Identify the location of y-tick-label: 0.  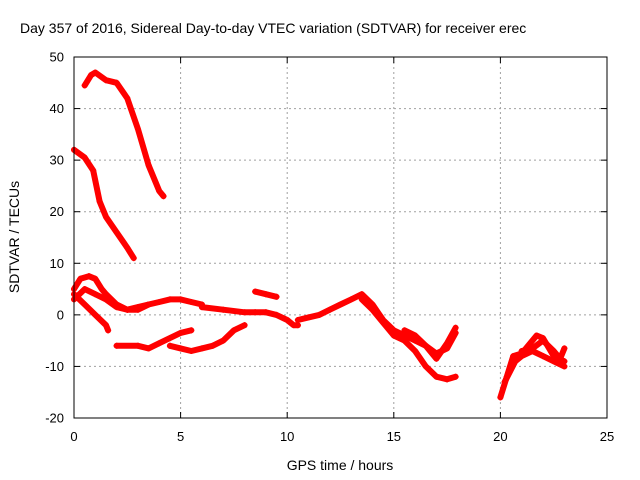
(60, 314).